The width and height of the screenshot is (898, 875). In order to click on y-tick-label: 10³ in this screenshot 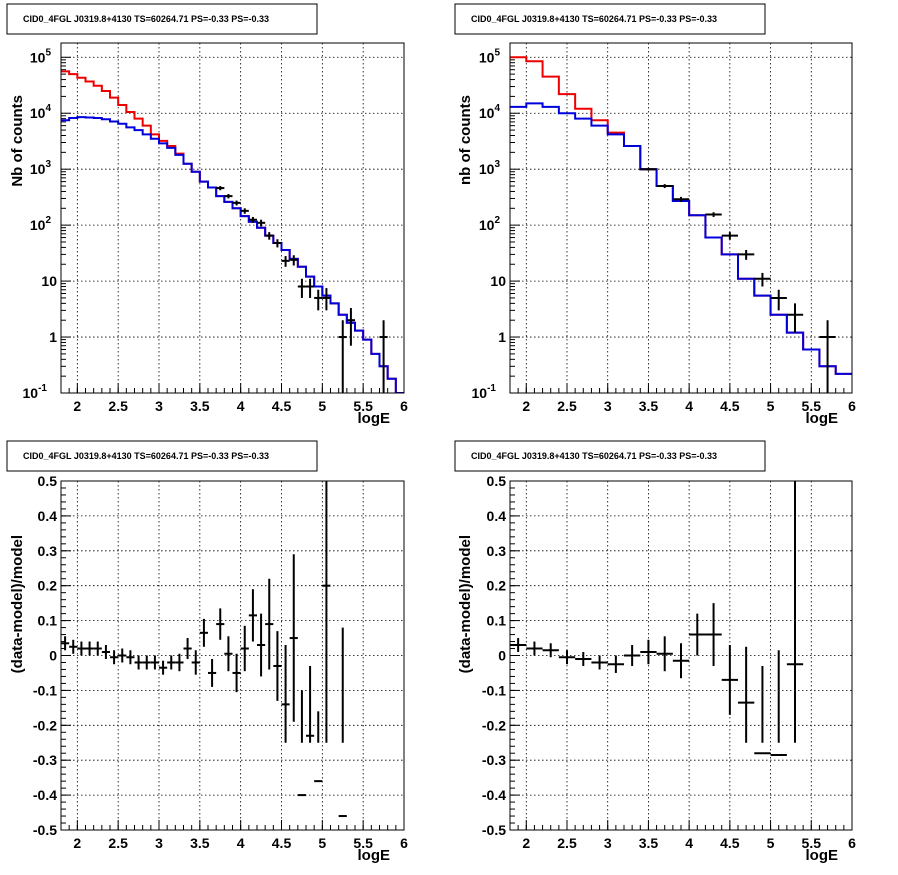, I will do `click(490, 168)`.